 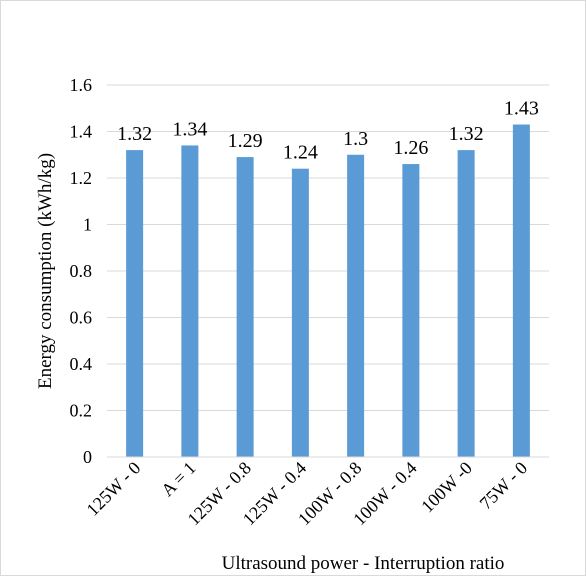 I want to click on x-tick-label: 75W - 0, so click(x=504, y=486).